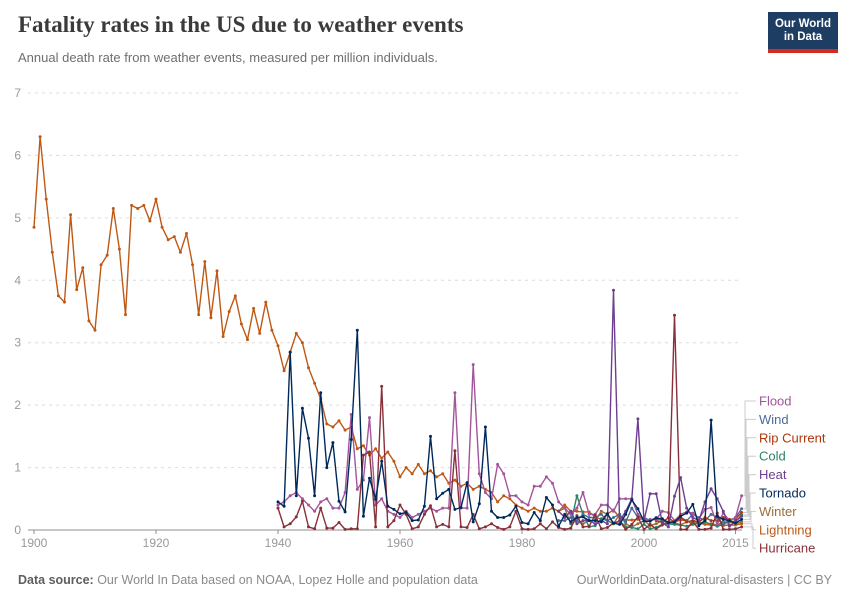 Image resolution: width=850 pixels, height=605 pixels. Describe the element at coordinates (774, 419) in the screenshot. I see `legend-label-wind: Wind` at that location.